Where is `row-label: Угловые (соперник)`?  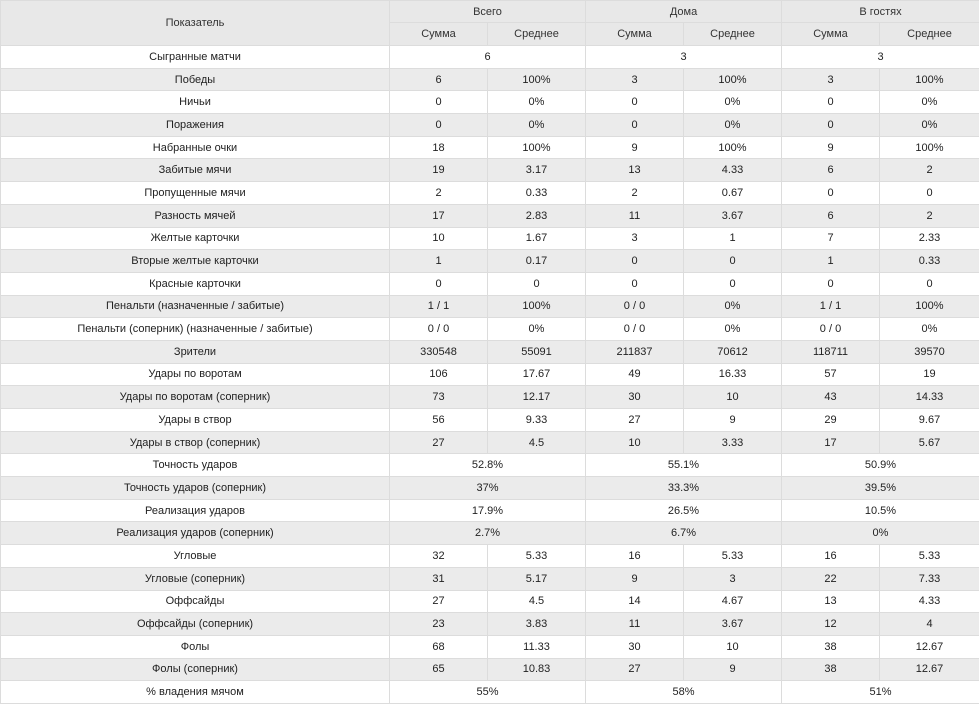 row-label: Угловые (соперник) is located at coordinates (195, 578).